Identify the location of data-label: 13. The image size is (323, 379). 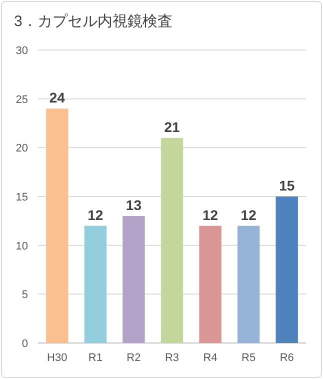
(134, 205).